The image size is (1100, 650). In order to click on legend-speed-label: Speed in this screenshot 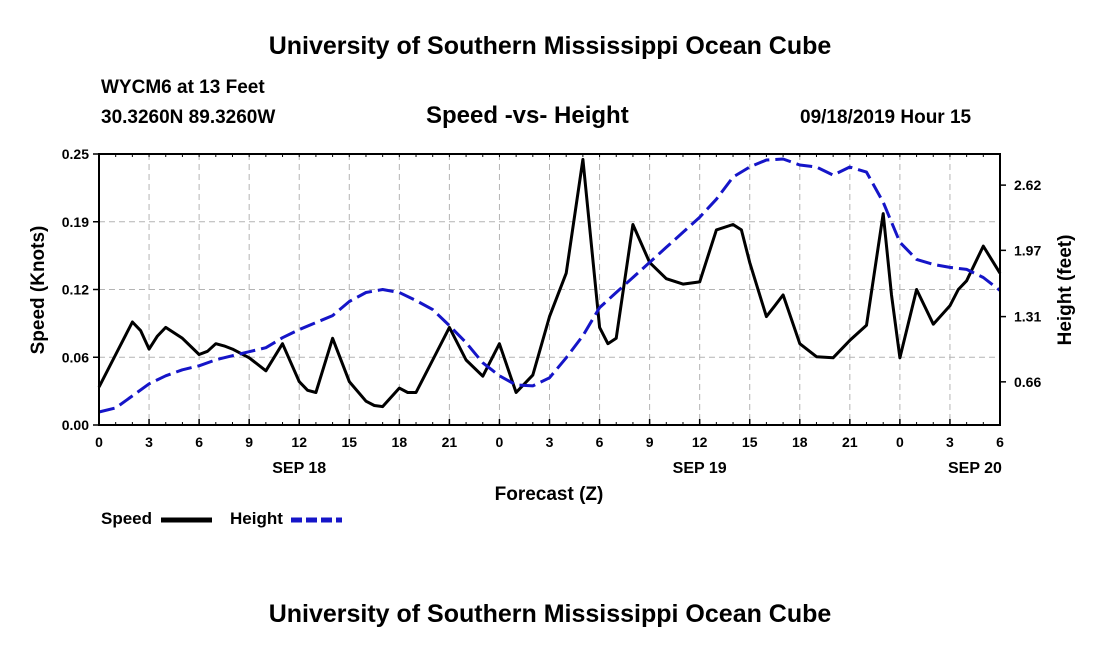, I will do `click(127, 518)`.